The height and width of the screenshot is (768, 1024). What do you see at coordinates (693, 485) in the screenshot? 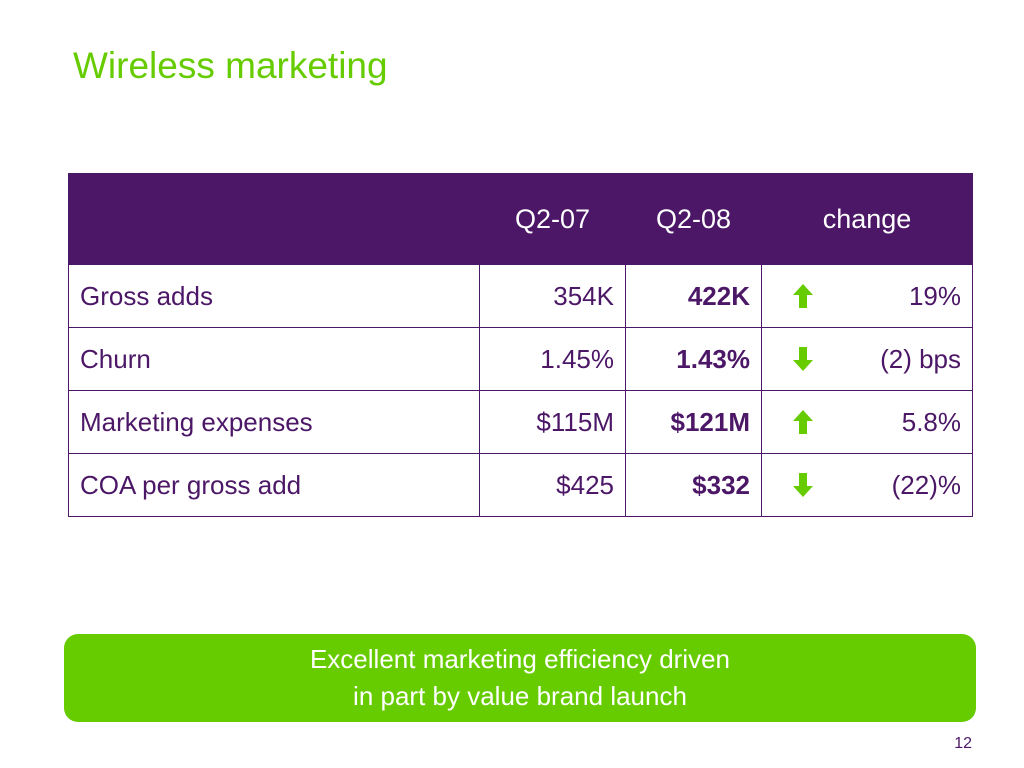
I see `q2-08-value: $332` at bounding box center [693, 485].